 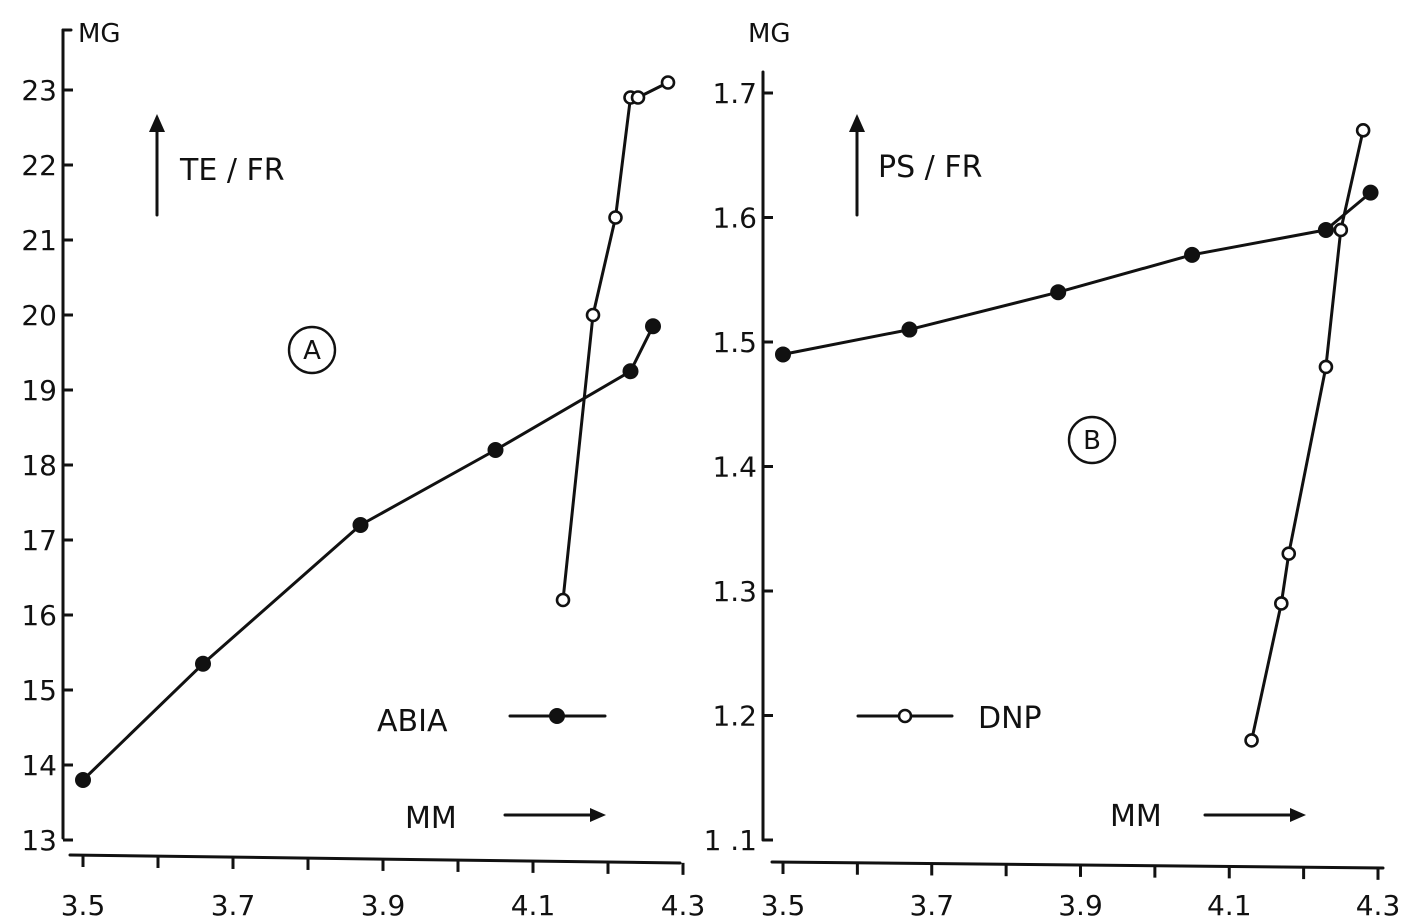 What do you see at coordinates (949, 718) in the screenshot?
I see `panel-b-legend: DNP` at bounding box center [949, 718].